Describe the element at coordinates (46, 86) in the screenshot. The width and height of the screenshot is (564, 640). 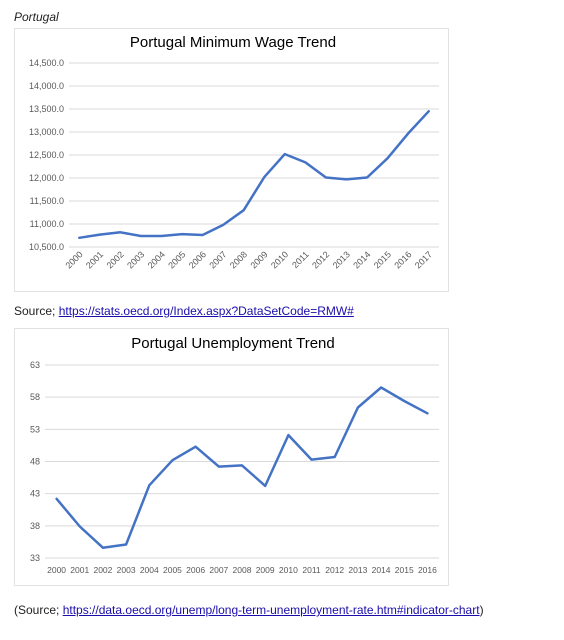
I see `y-tick-label: 14,000.0` at that location.